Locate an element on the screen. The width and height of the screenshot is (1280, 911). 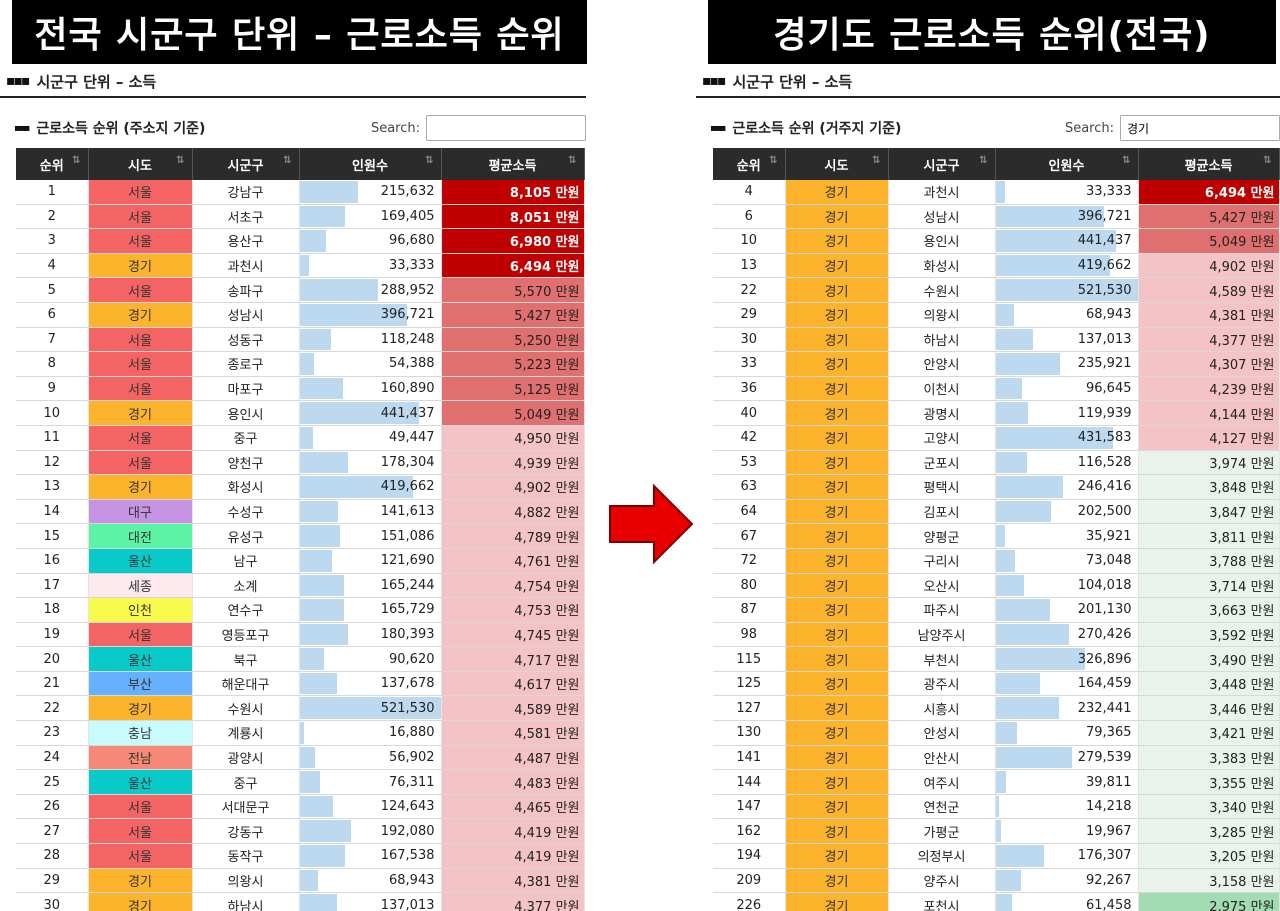
sigungu-cell: 여주시 is located at coordinates (942, 782).